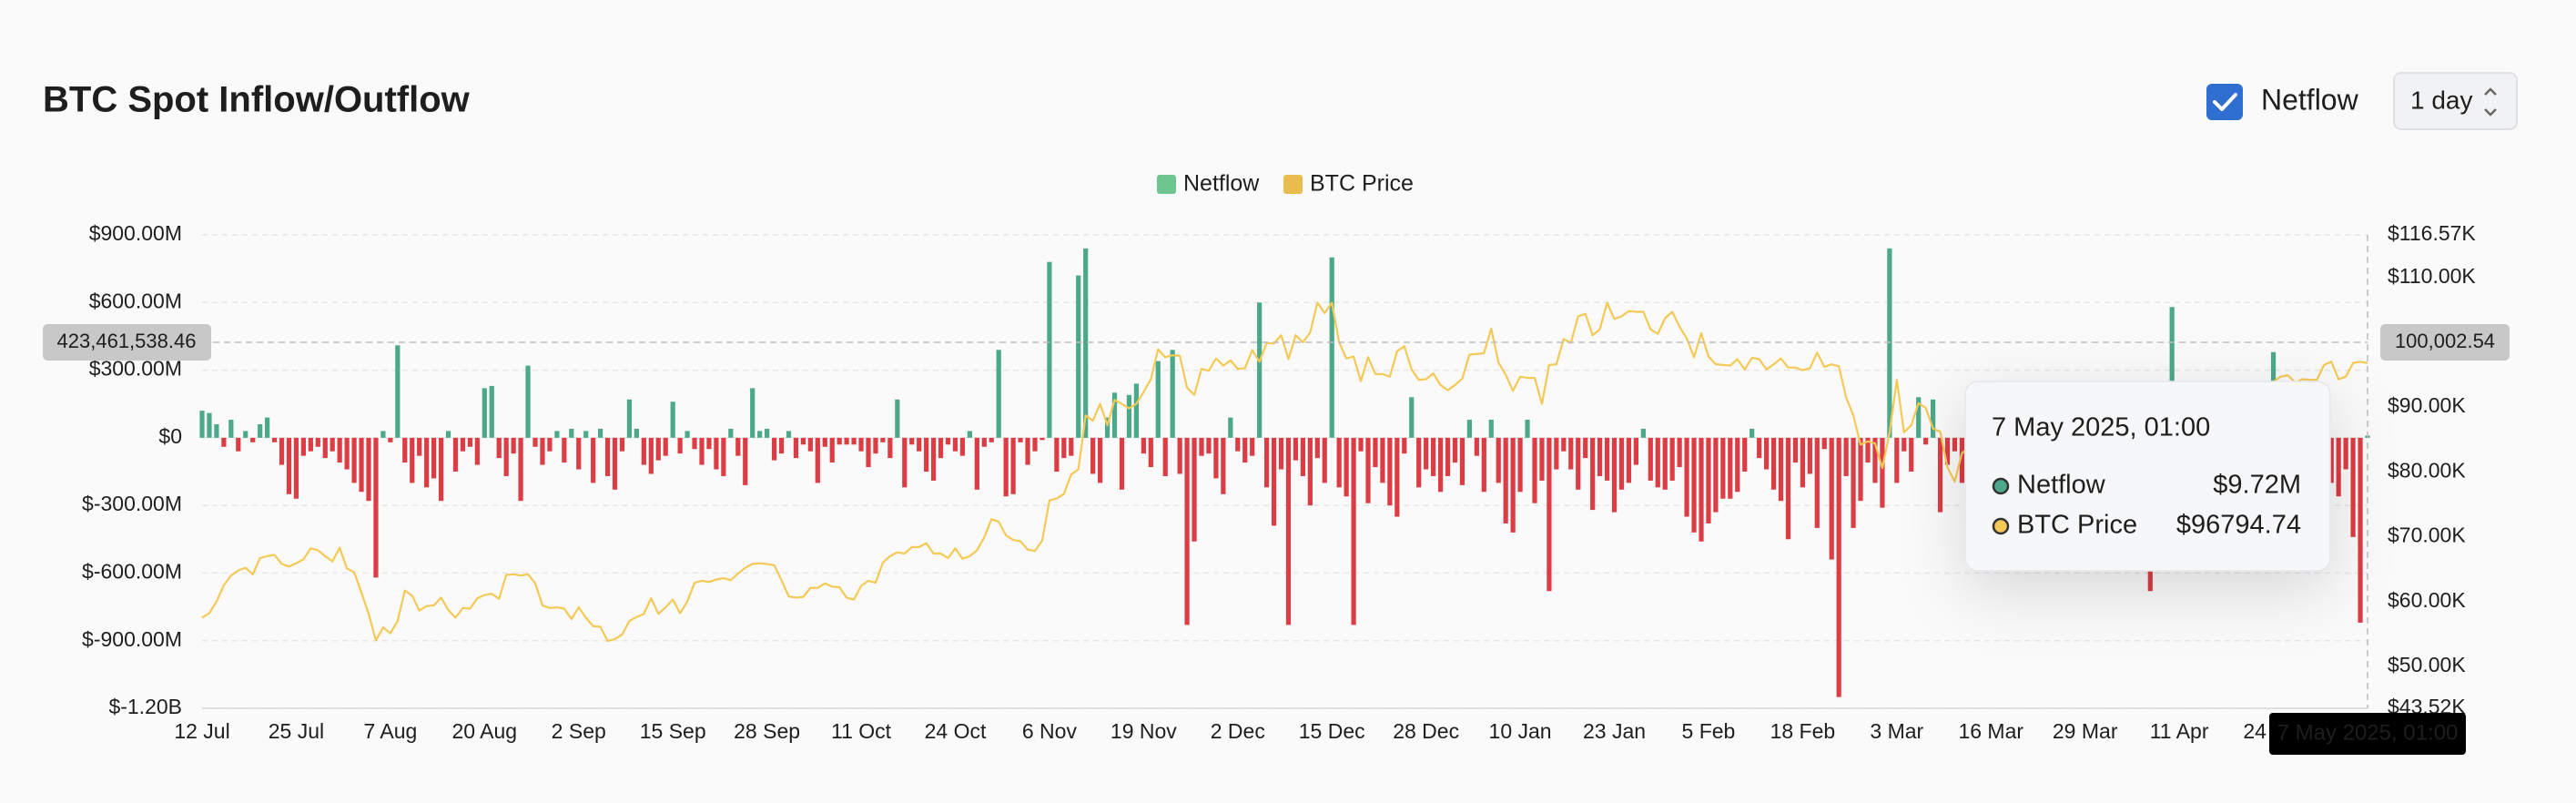  I want to click on crosshair-x-label: 7 May 2025, 01:00, so click(2368, 732).